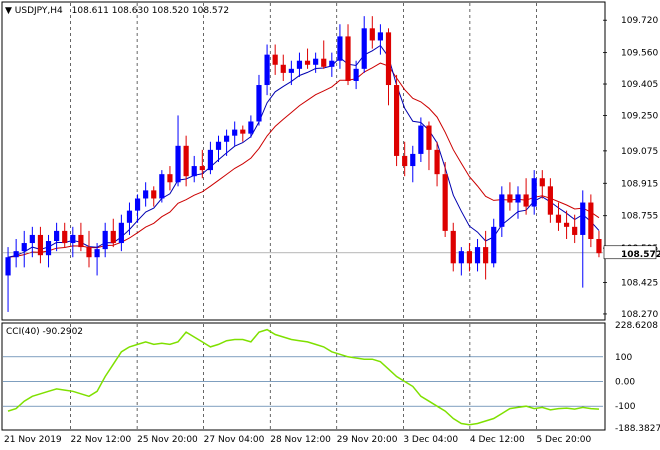 Image resolution: width=660 pixels, height=450 pixels. I want to click on x-tick-label: 25 Nov 20:00, so click(167, 440).